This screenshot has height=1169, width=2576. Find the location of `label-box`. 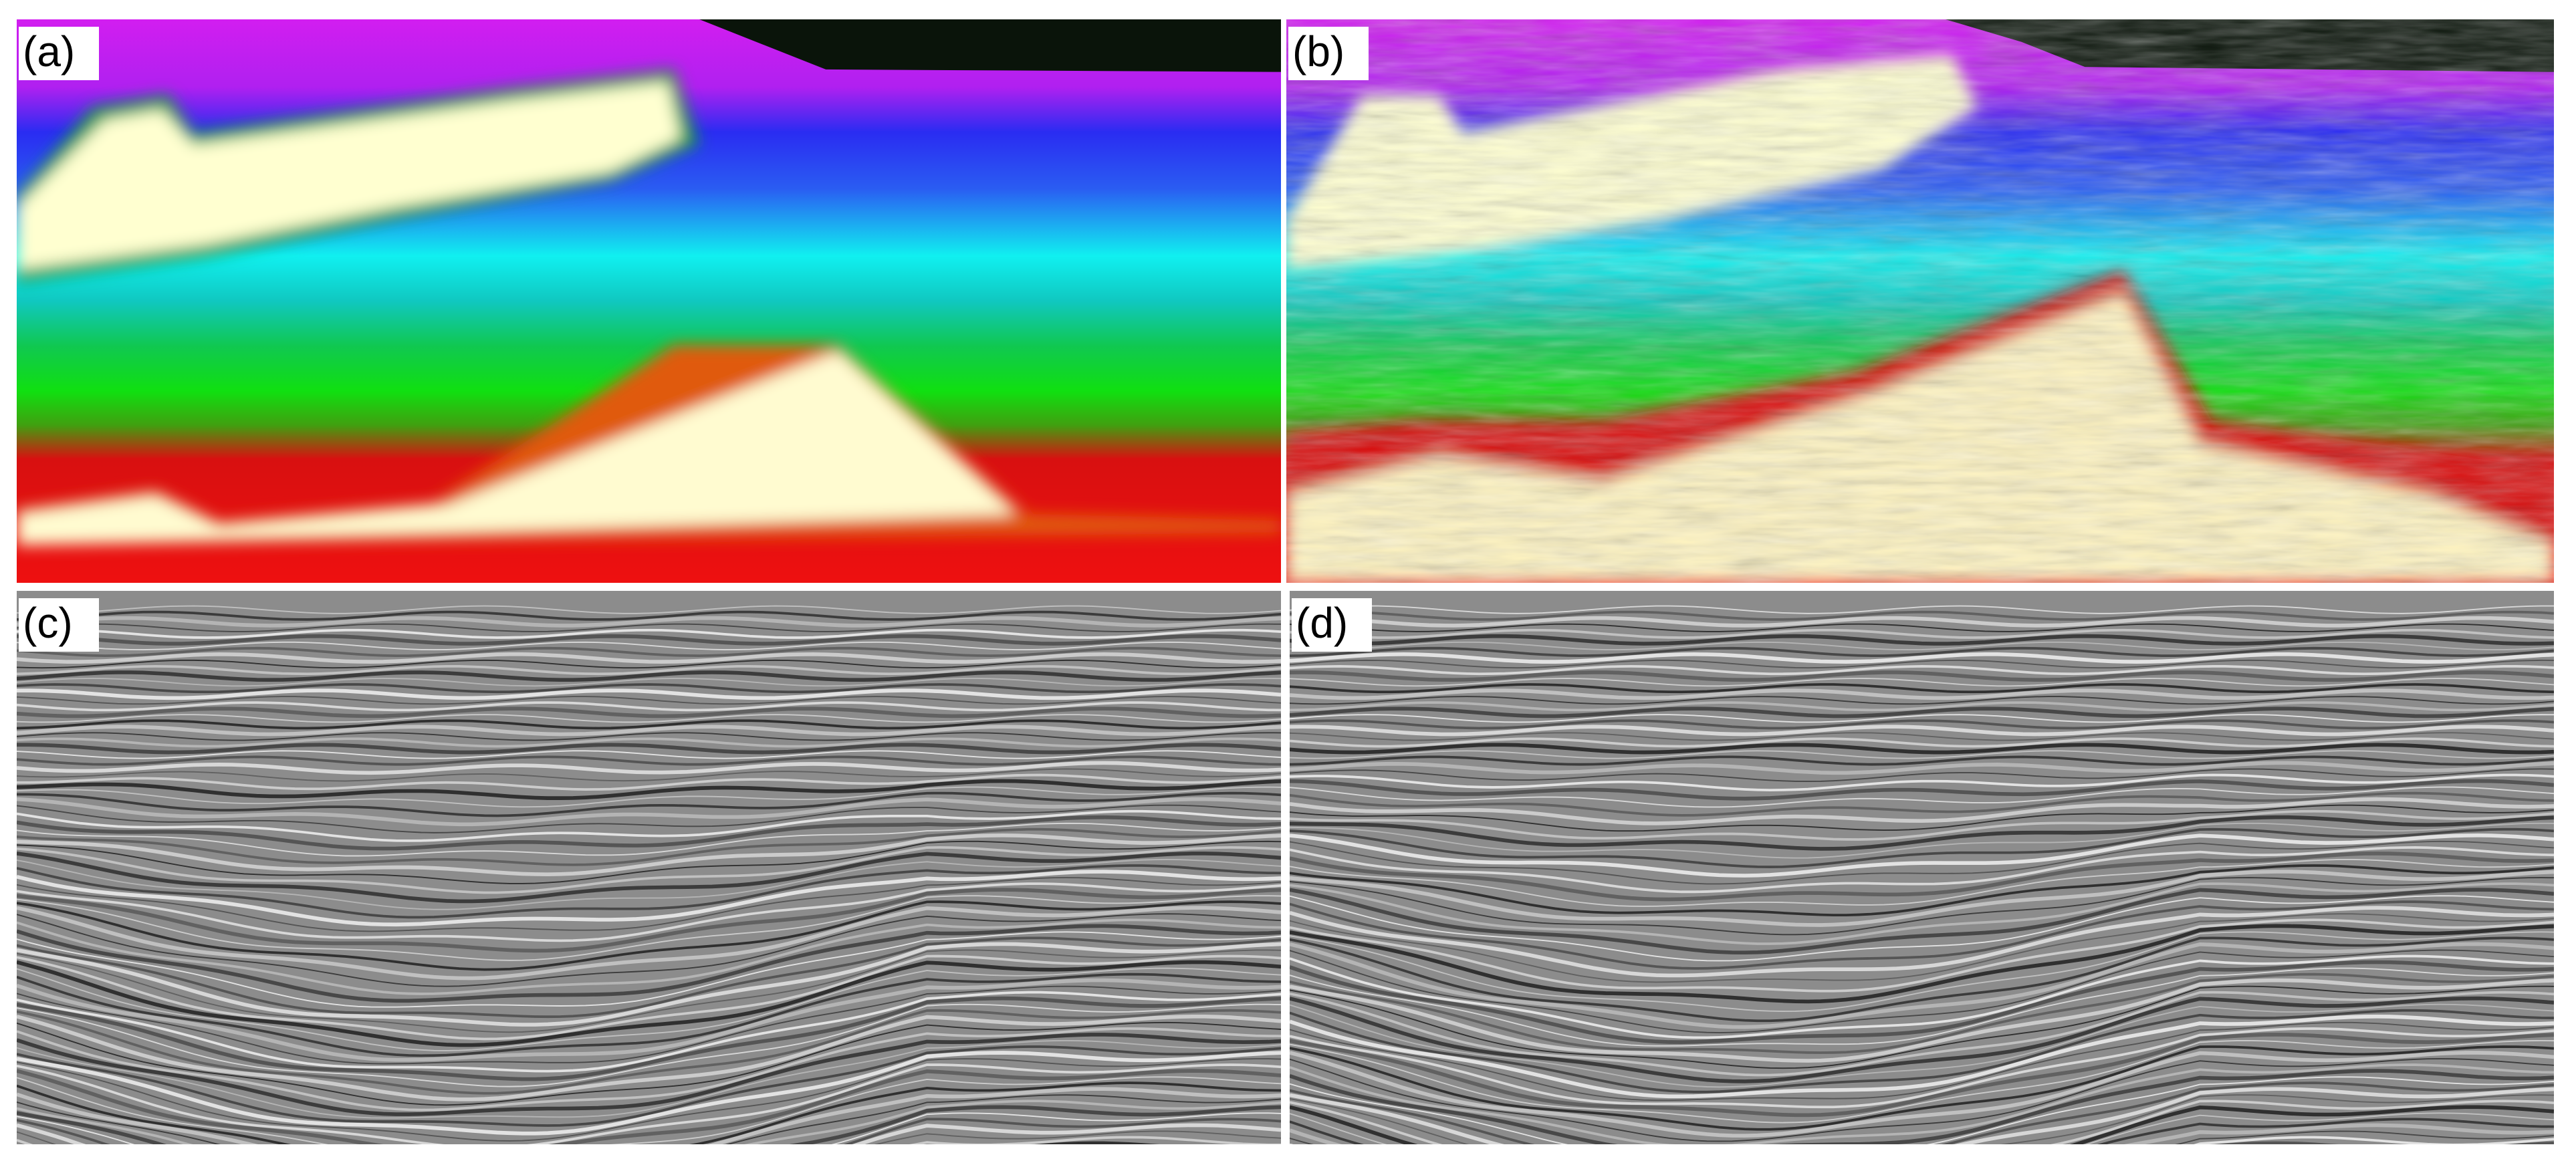

label-box is located at coordinates (59, 53).